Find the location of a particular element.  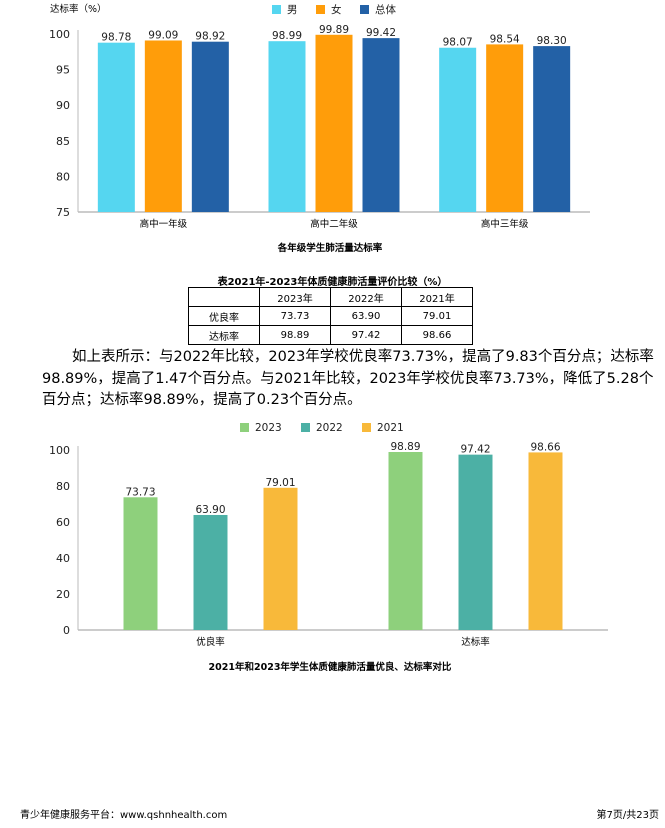

y-tick-label: 85 is located at coordinates (63, 141).